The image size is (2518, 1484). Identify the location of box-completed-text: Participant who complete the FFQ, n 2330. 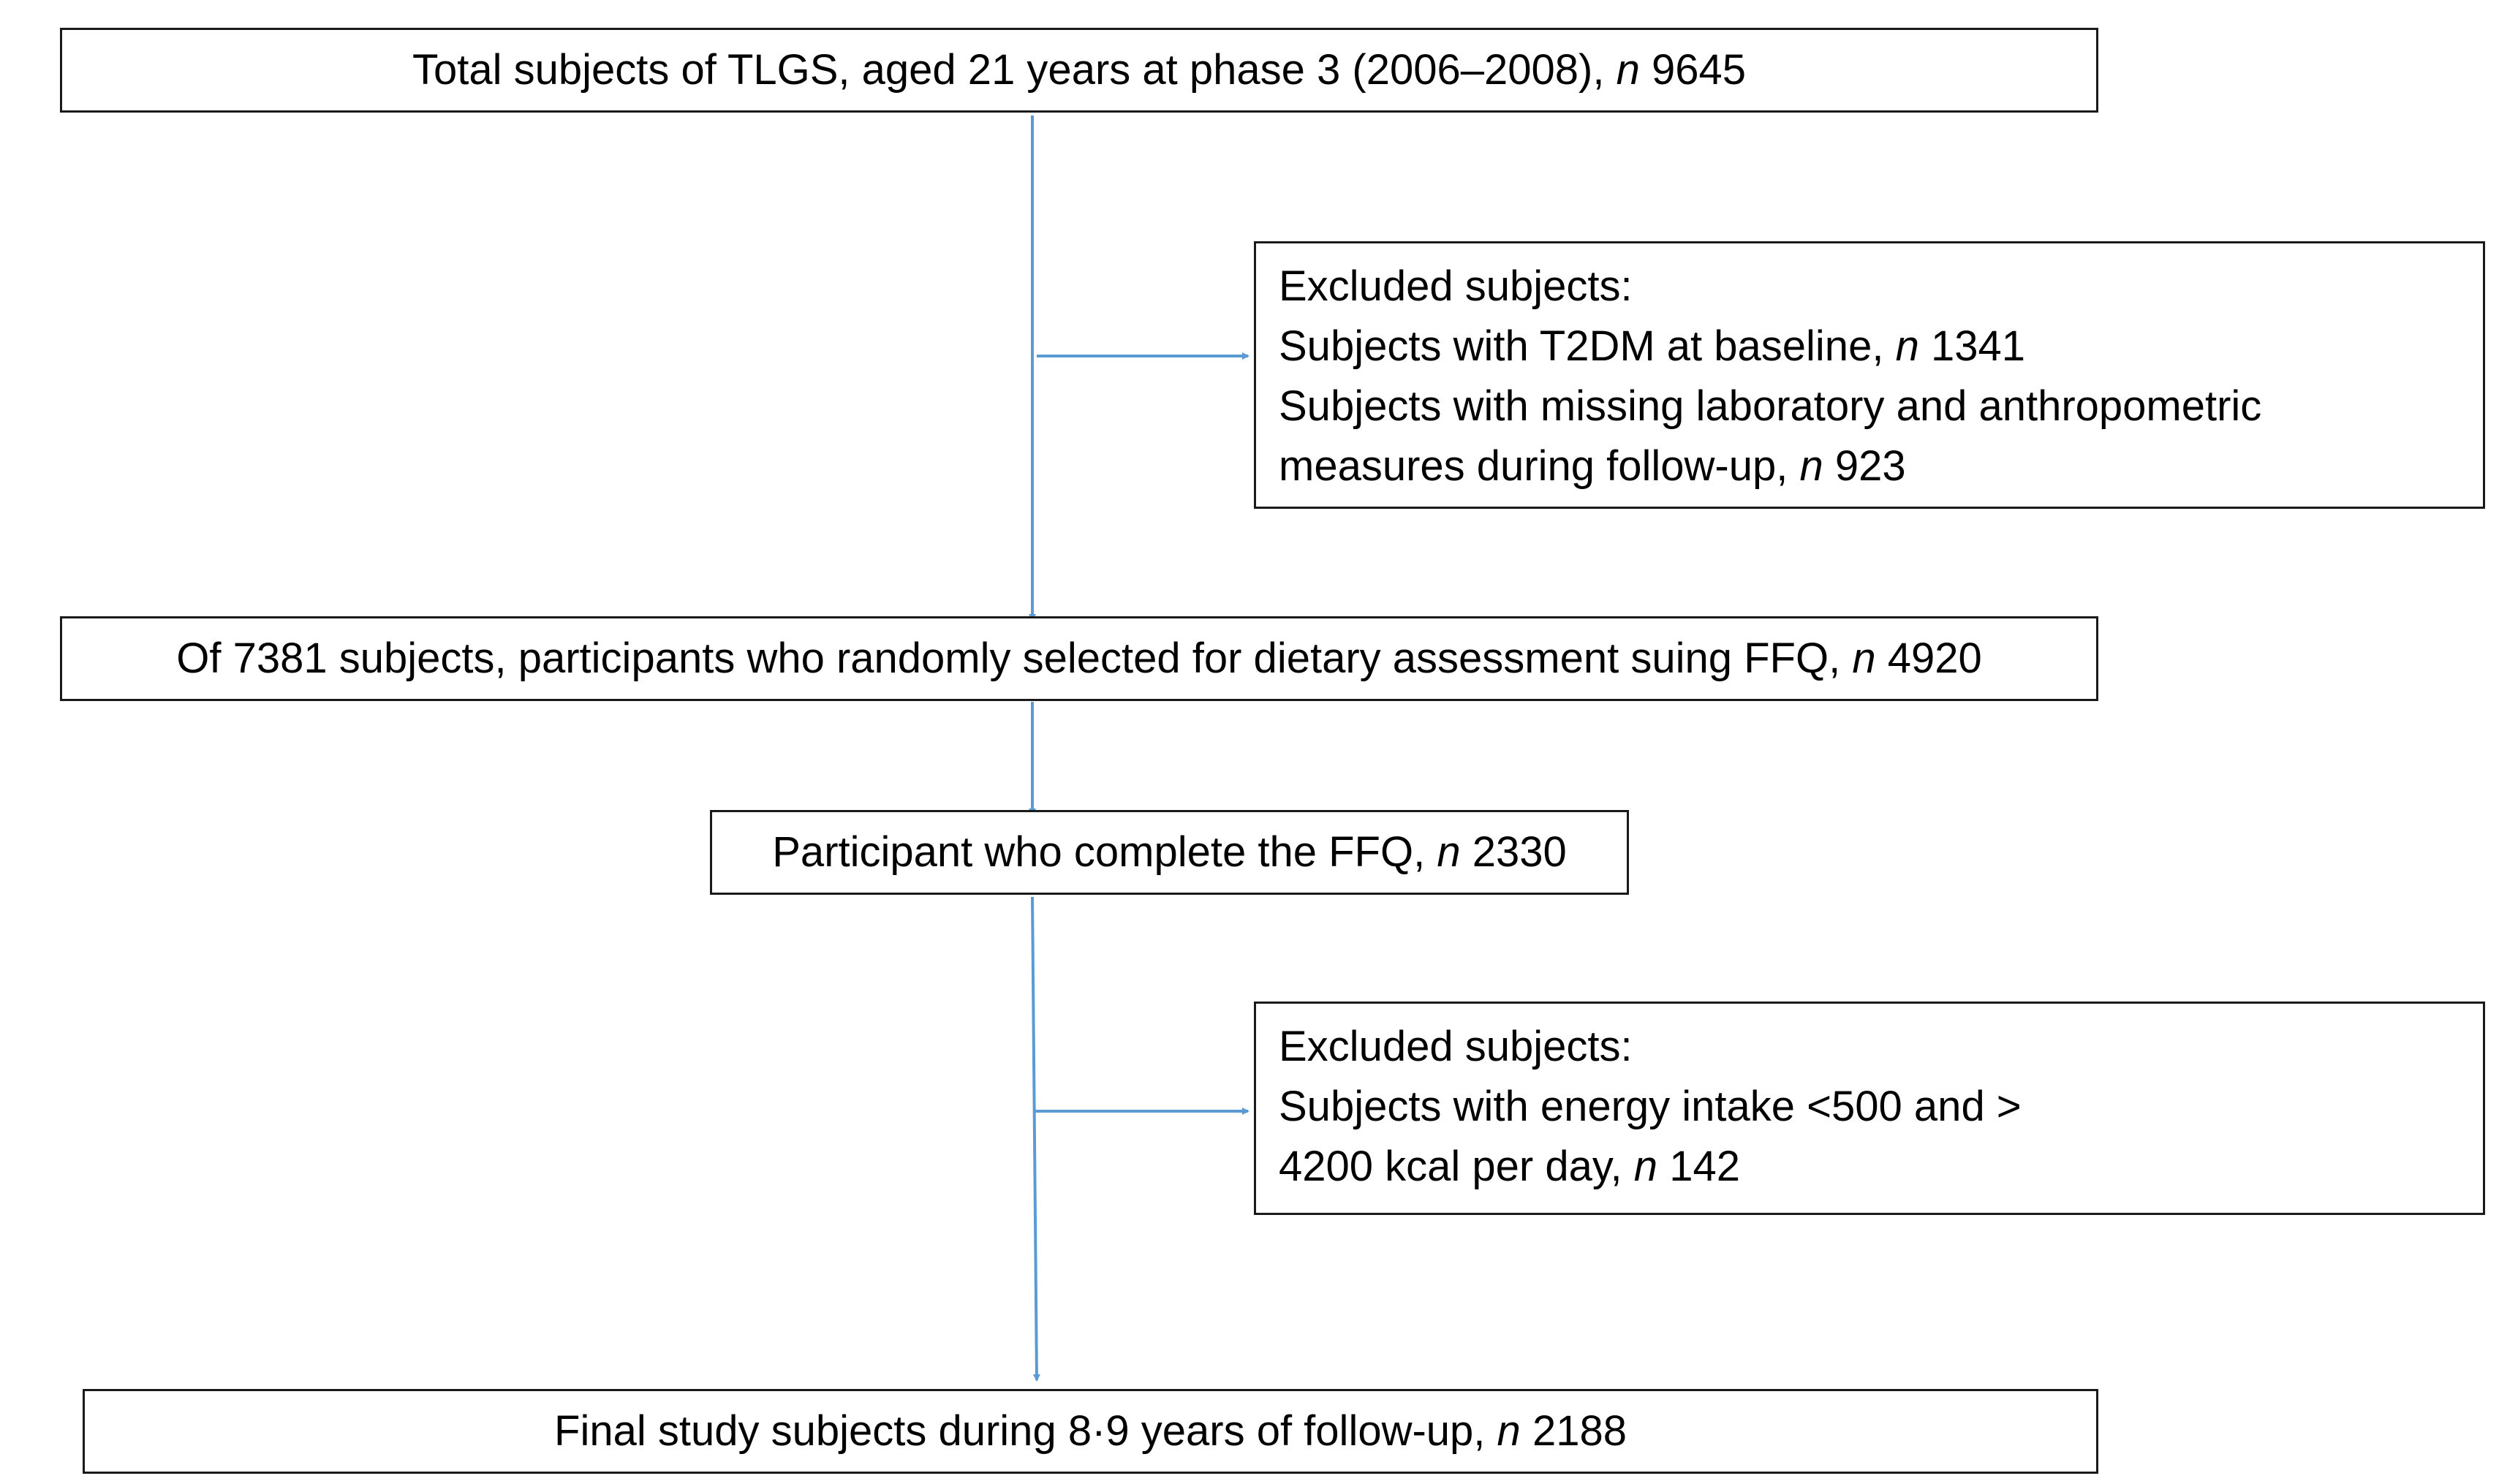
(1169, 852).